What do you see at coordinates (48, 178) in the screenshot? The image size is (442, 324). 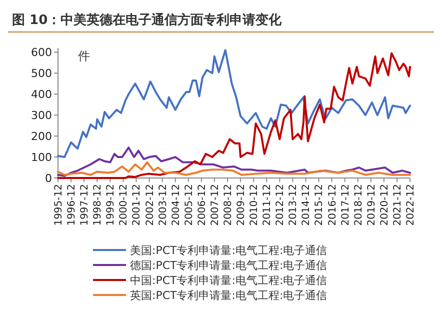 I see `y-tick-label: 0` at bounding box center [48, 178].